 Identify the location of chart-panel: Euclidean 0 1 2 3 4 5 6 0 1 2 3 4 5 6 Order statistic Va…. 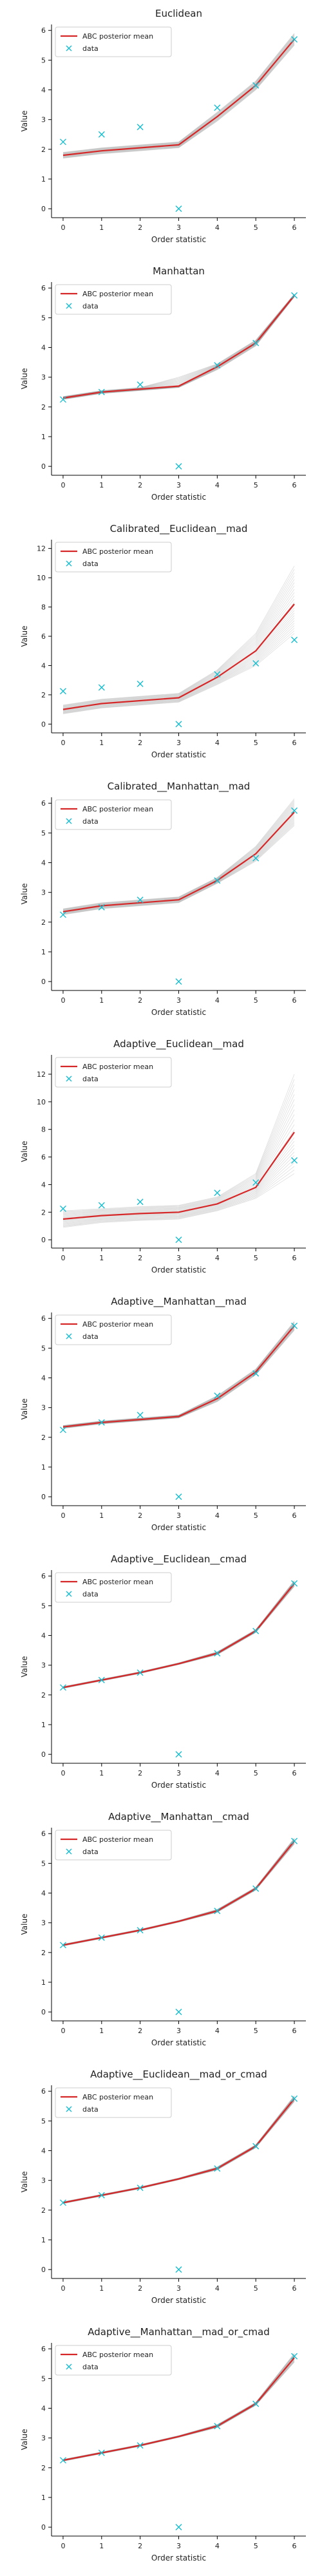
(161, 129).